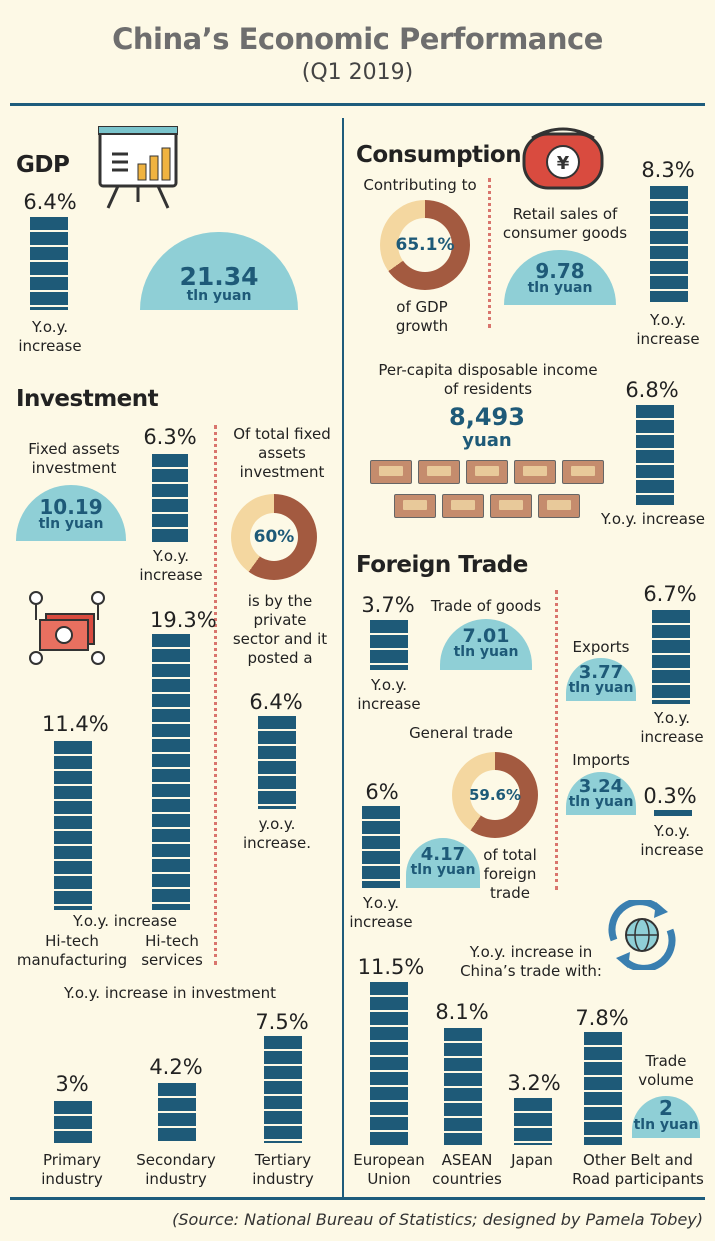  I want to click on general-yoy-bar, so click(381, 847).